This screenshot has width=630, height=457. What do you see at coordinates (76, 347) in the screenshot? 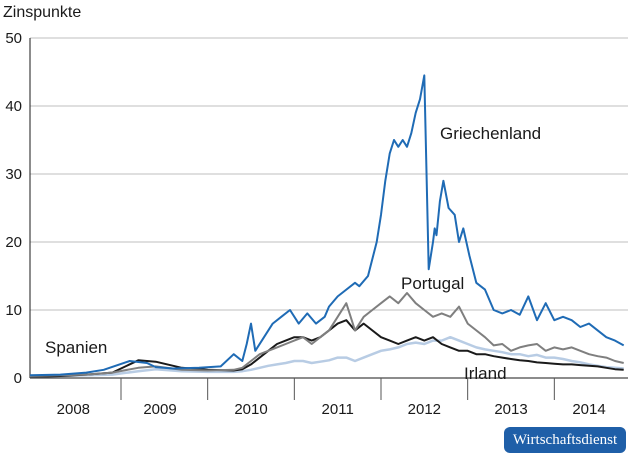
I see `series-label-spanien: Spanien` at bounding box center [76, 347].